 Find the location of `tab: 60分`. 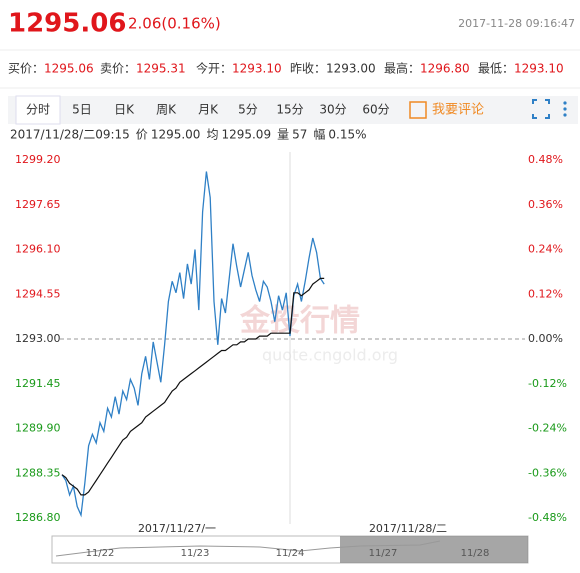

tab: 60分 is located at coordinates (375, 110).